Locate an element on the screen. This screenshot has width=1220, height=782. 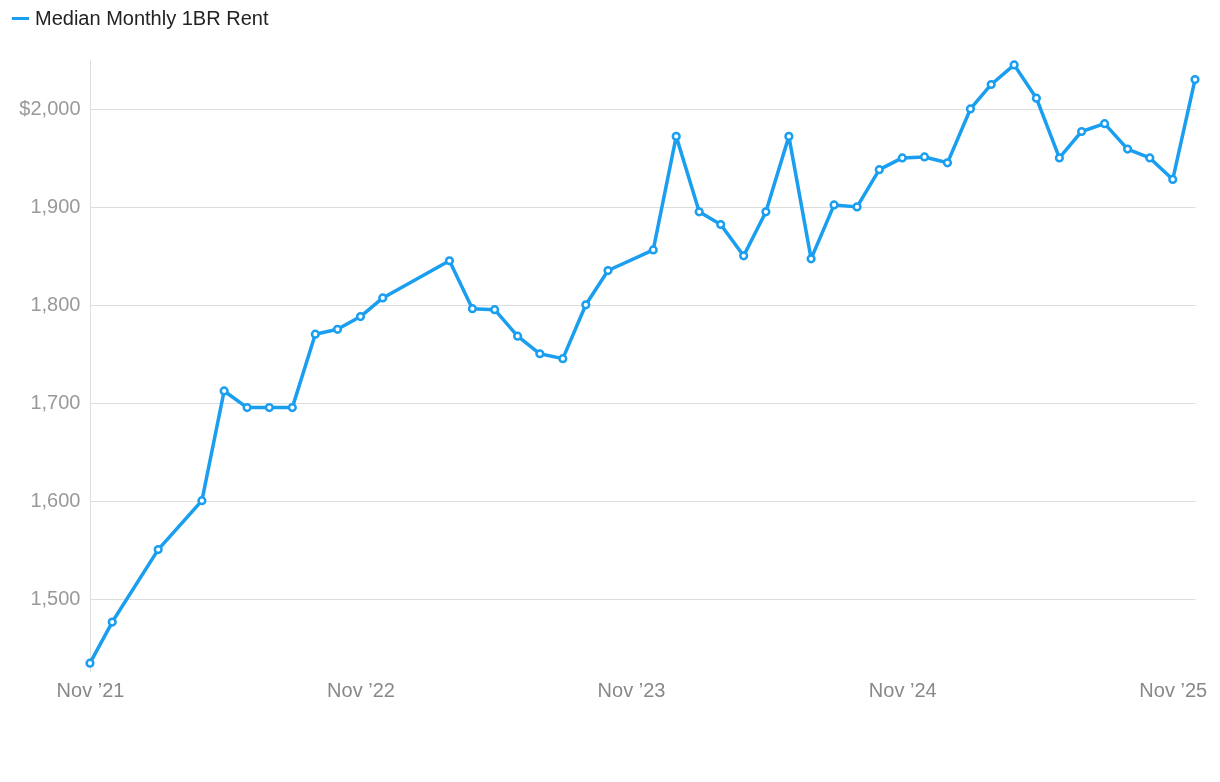
y-tick-label: $2,000 is located at coordinates (50, 108).